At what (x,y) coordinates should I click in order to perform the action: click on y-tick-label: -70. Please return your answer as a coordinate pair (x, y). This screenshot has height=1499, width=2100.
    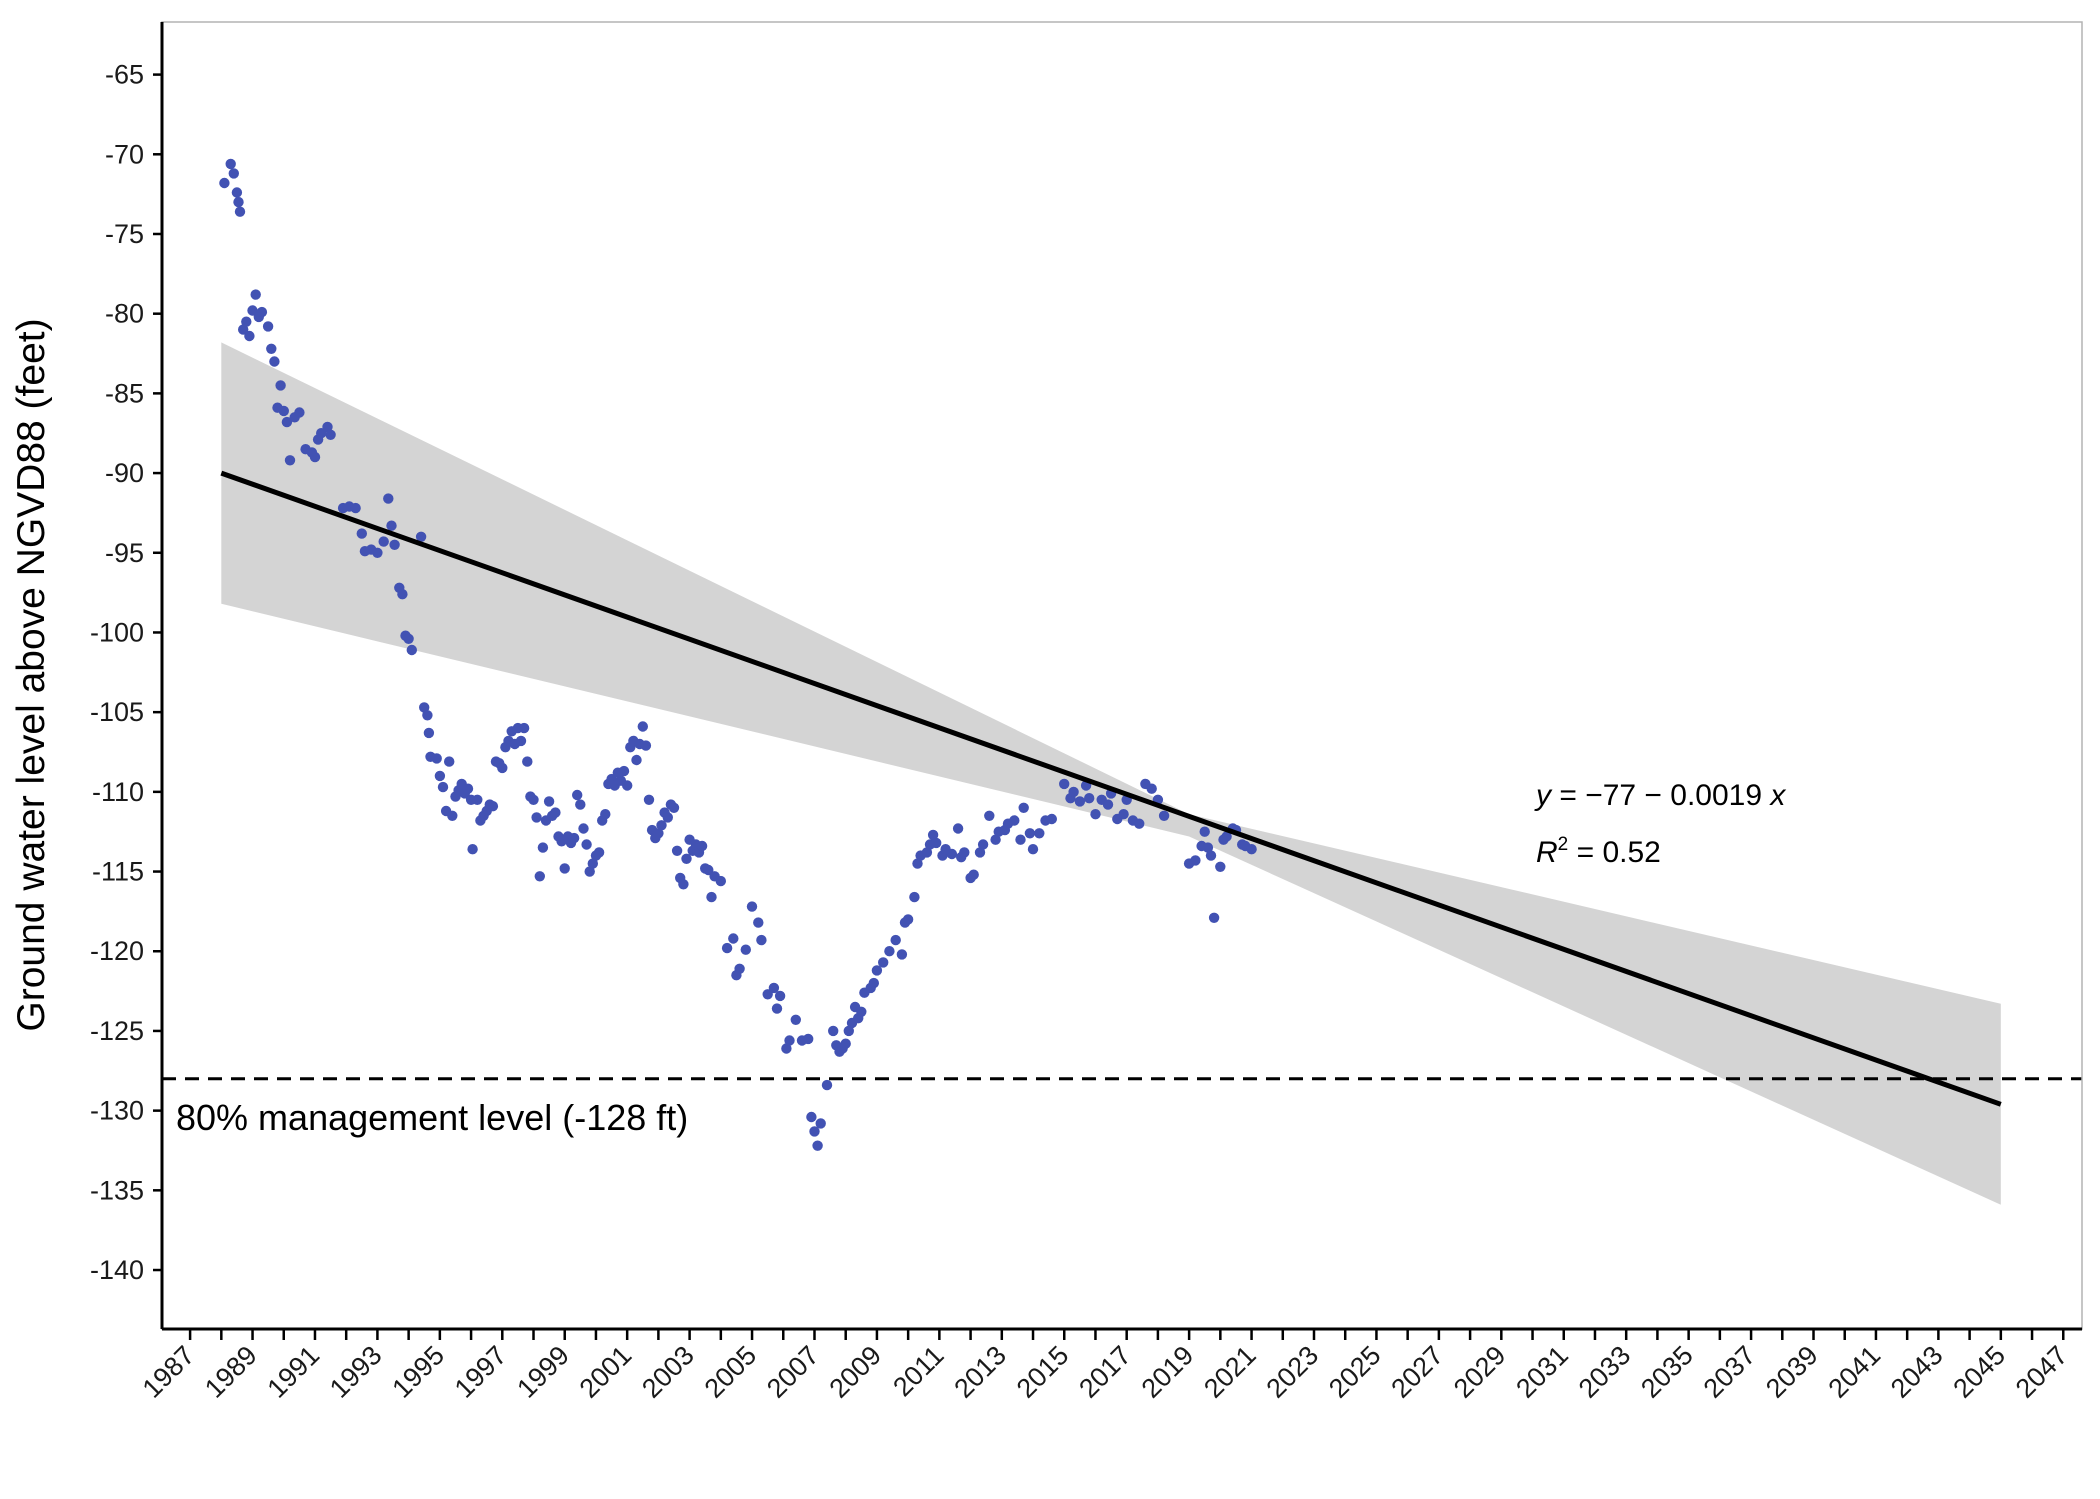
    Looking at the image, I should click on (124, 154).